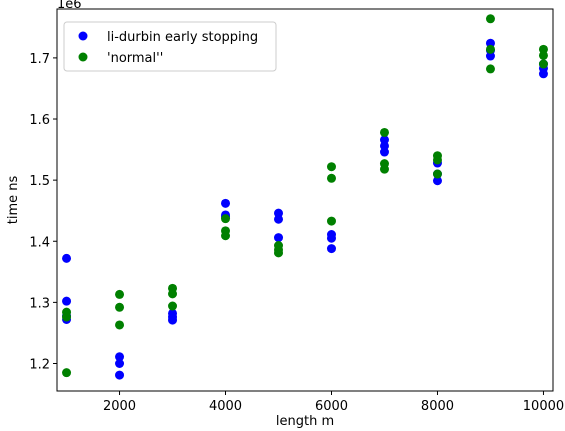 This screenshot has height=431, width=565. What do you see at coordinates (119, 406) in the screenshot?
I see `x-tick-label: 2000` at bounding box center [119, 406].